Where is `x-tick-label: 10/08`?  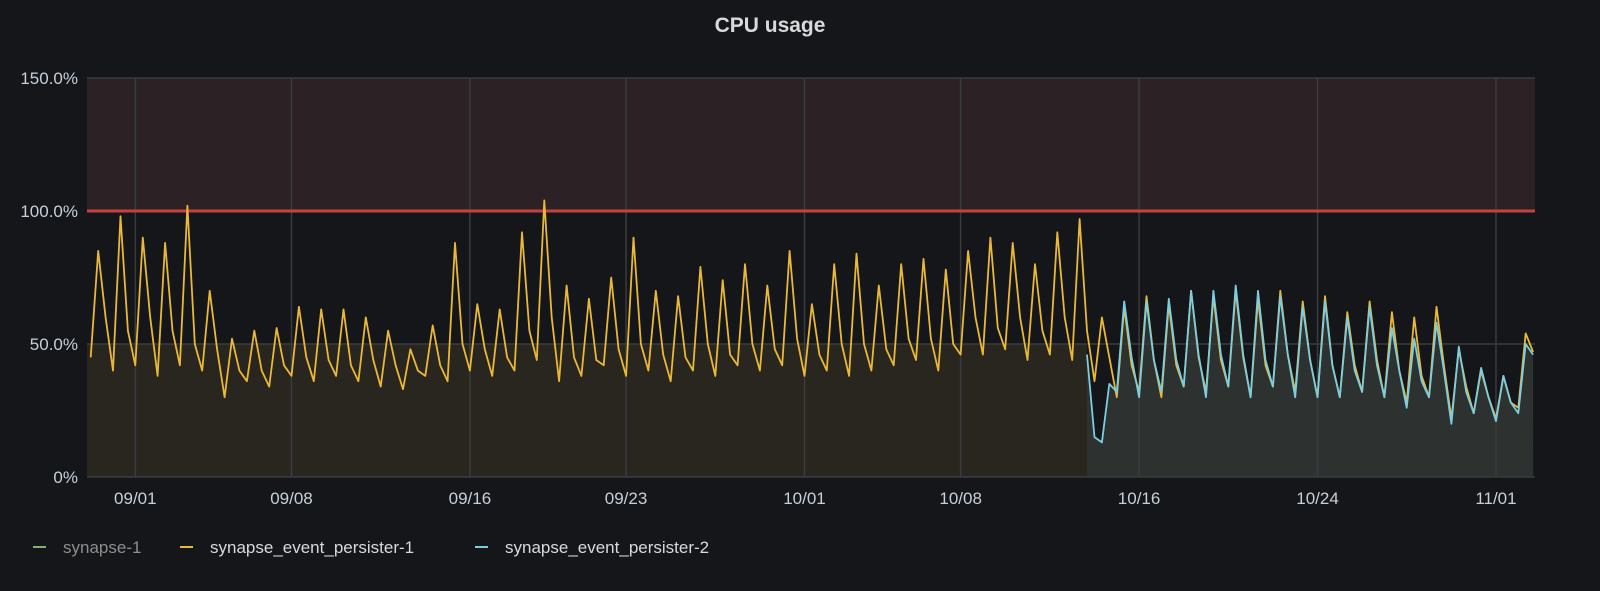
x-tick-label: 10/08 is located at coordinates (960, 498).